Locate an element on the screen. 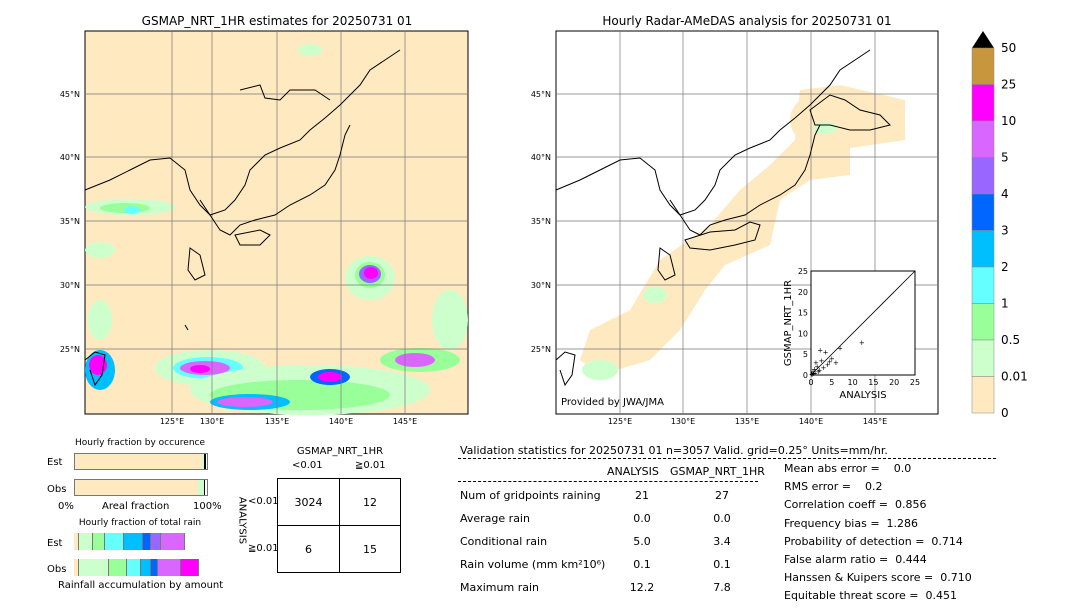 Image resolution: width=1080 pixels, height=612 pixels. occ-xmax: 100% is located at coordinates (207, 506).